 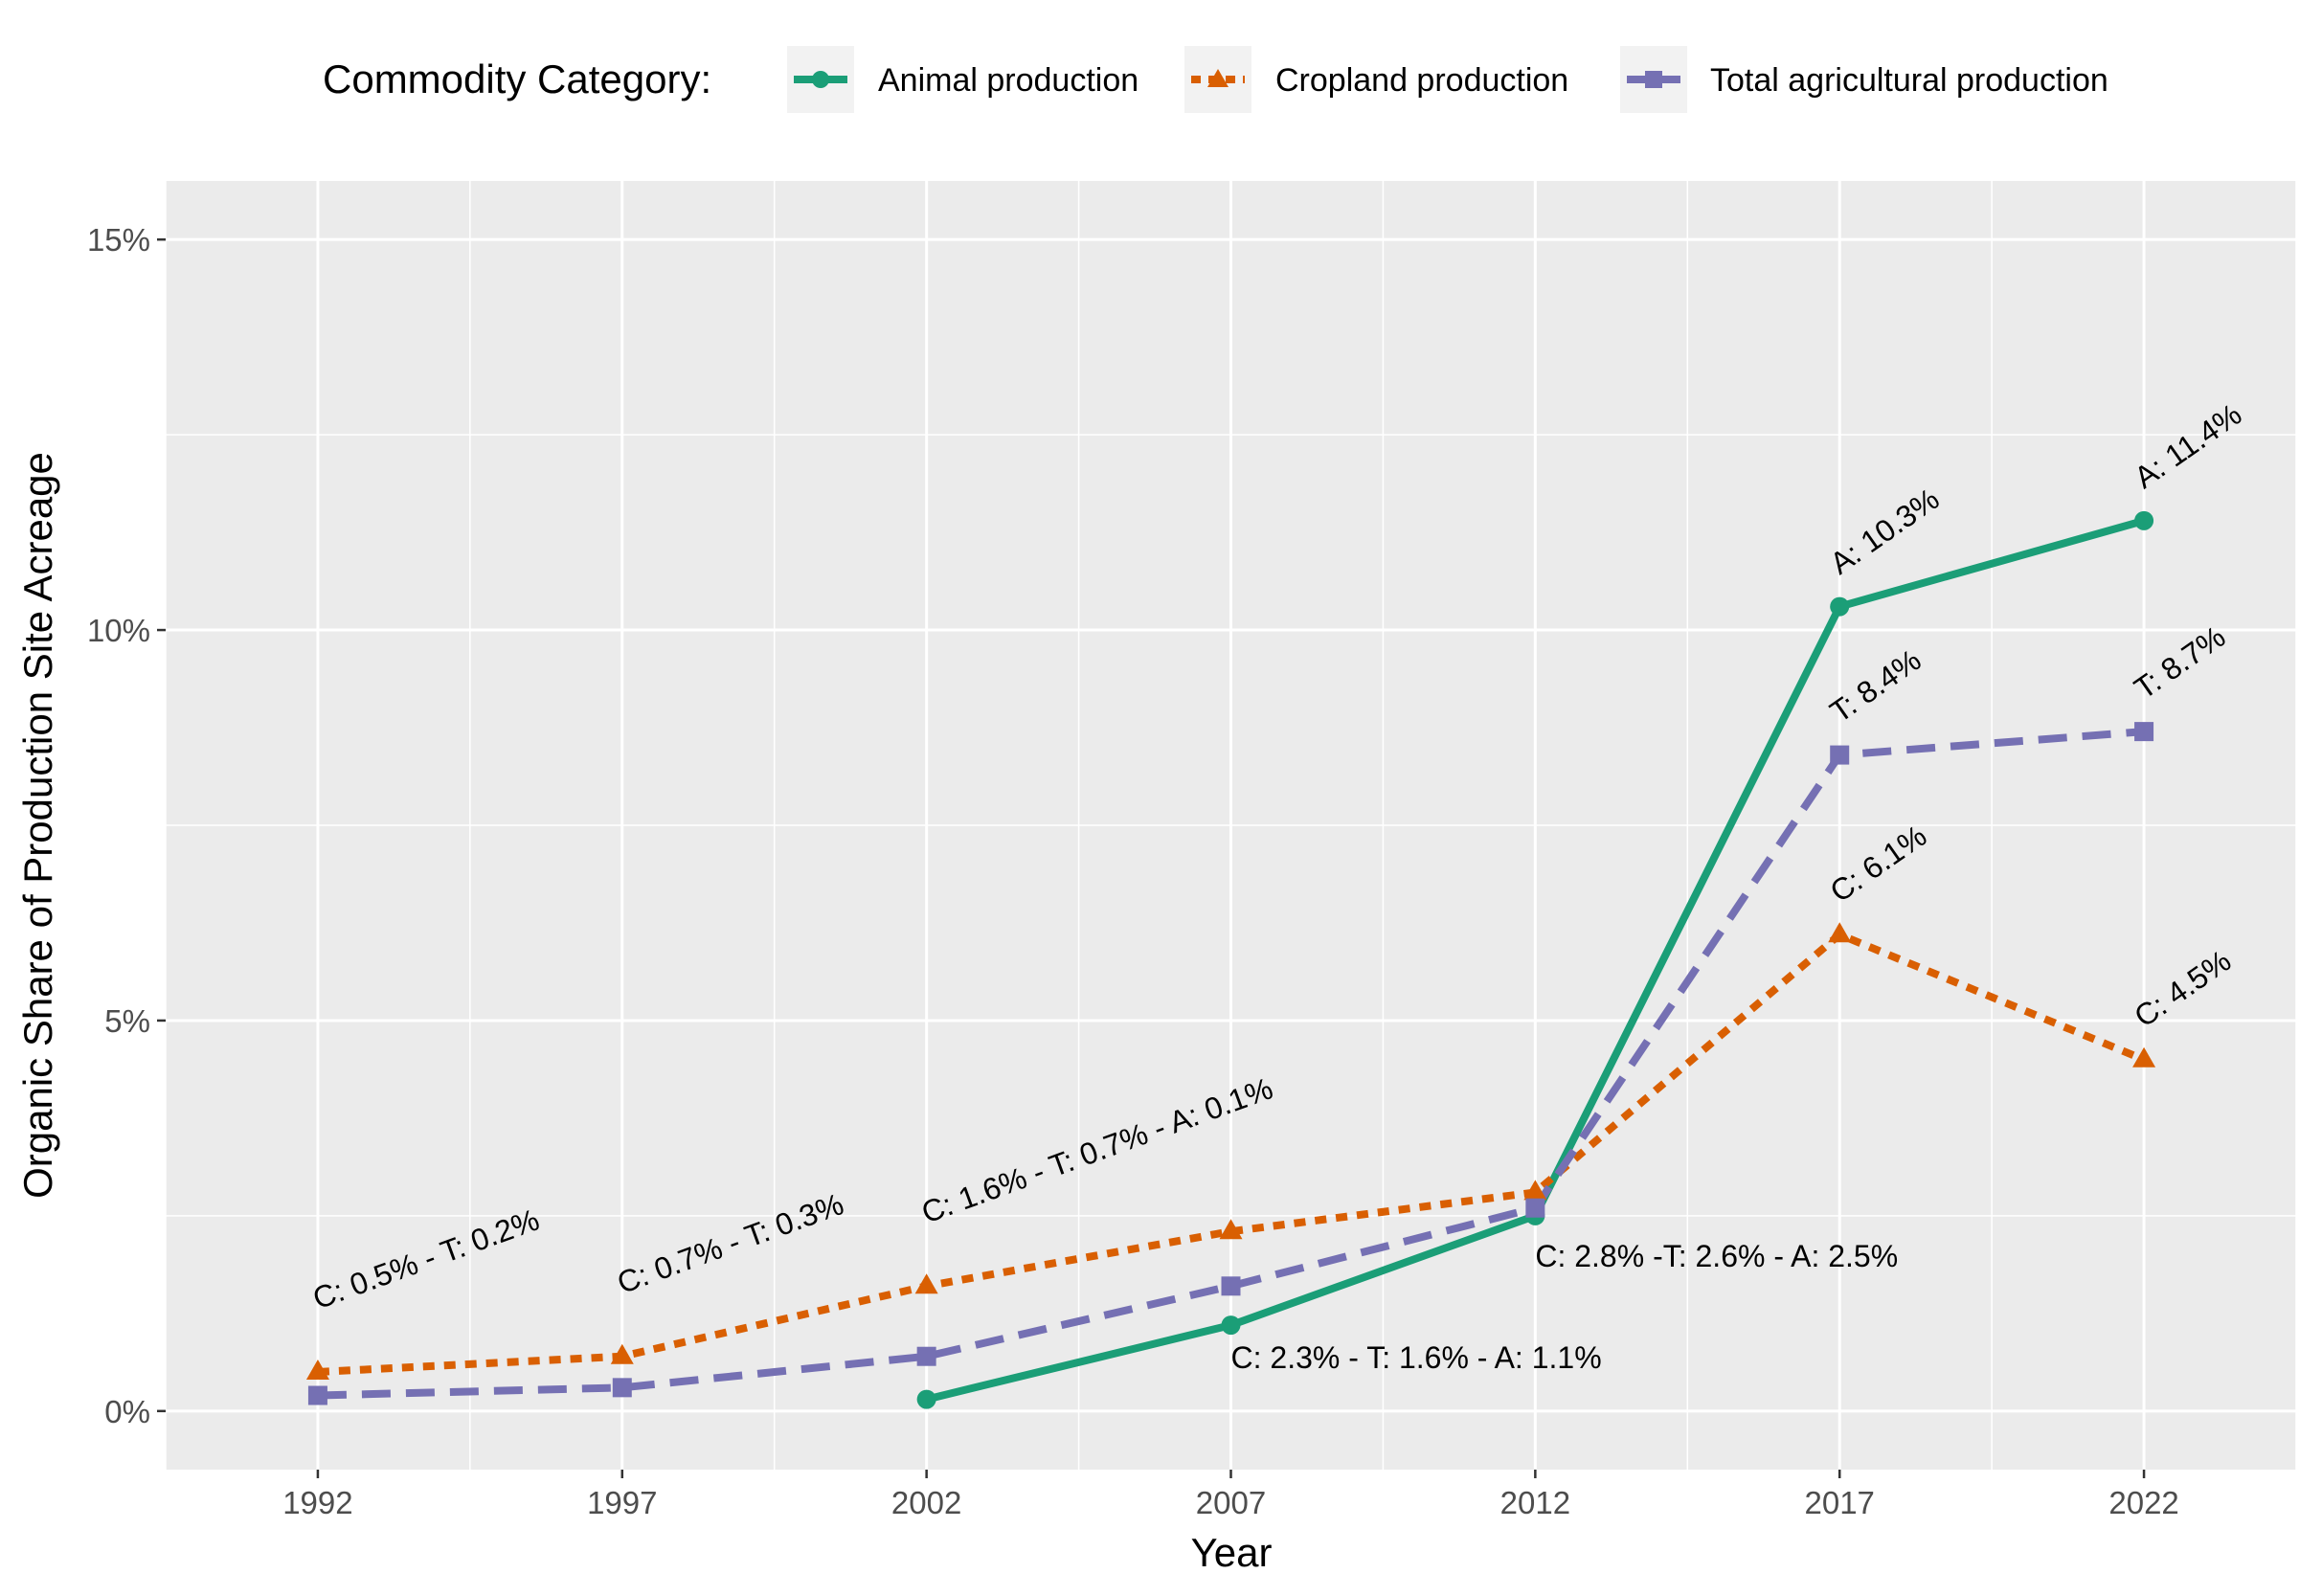 I want to click on x-tick-label: 1997, so click(x=622, y=1502).